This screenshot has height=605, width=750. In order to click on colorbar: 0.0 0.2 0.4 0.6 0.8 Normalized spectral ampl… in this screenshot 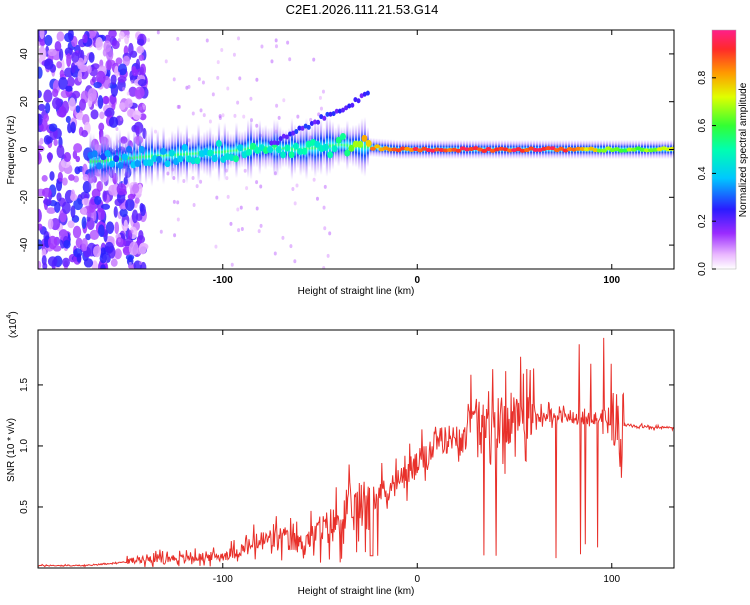, I will do `click(723, 152)`.